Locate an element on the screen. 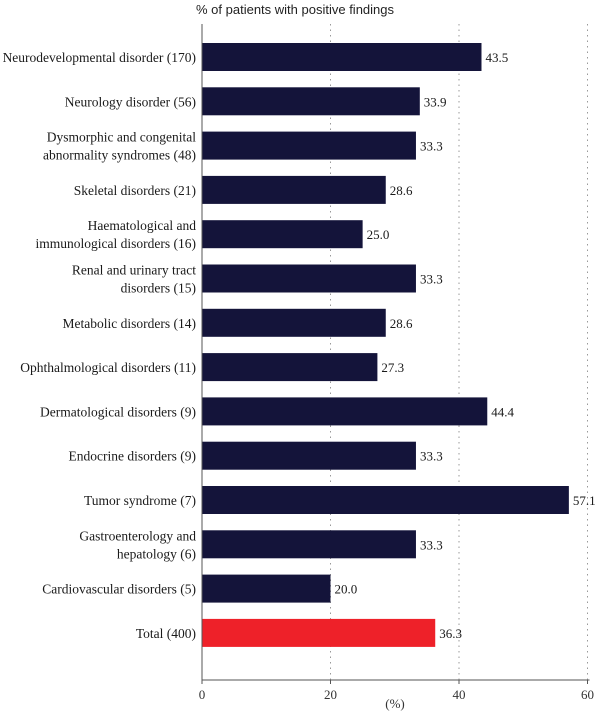  x-tick-label: 40 is located at coordinates (459, 694).